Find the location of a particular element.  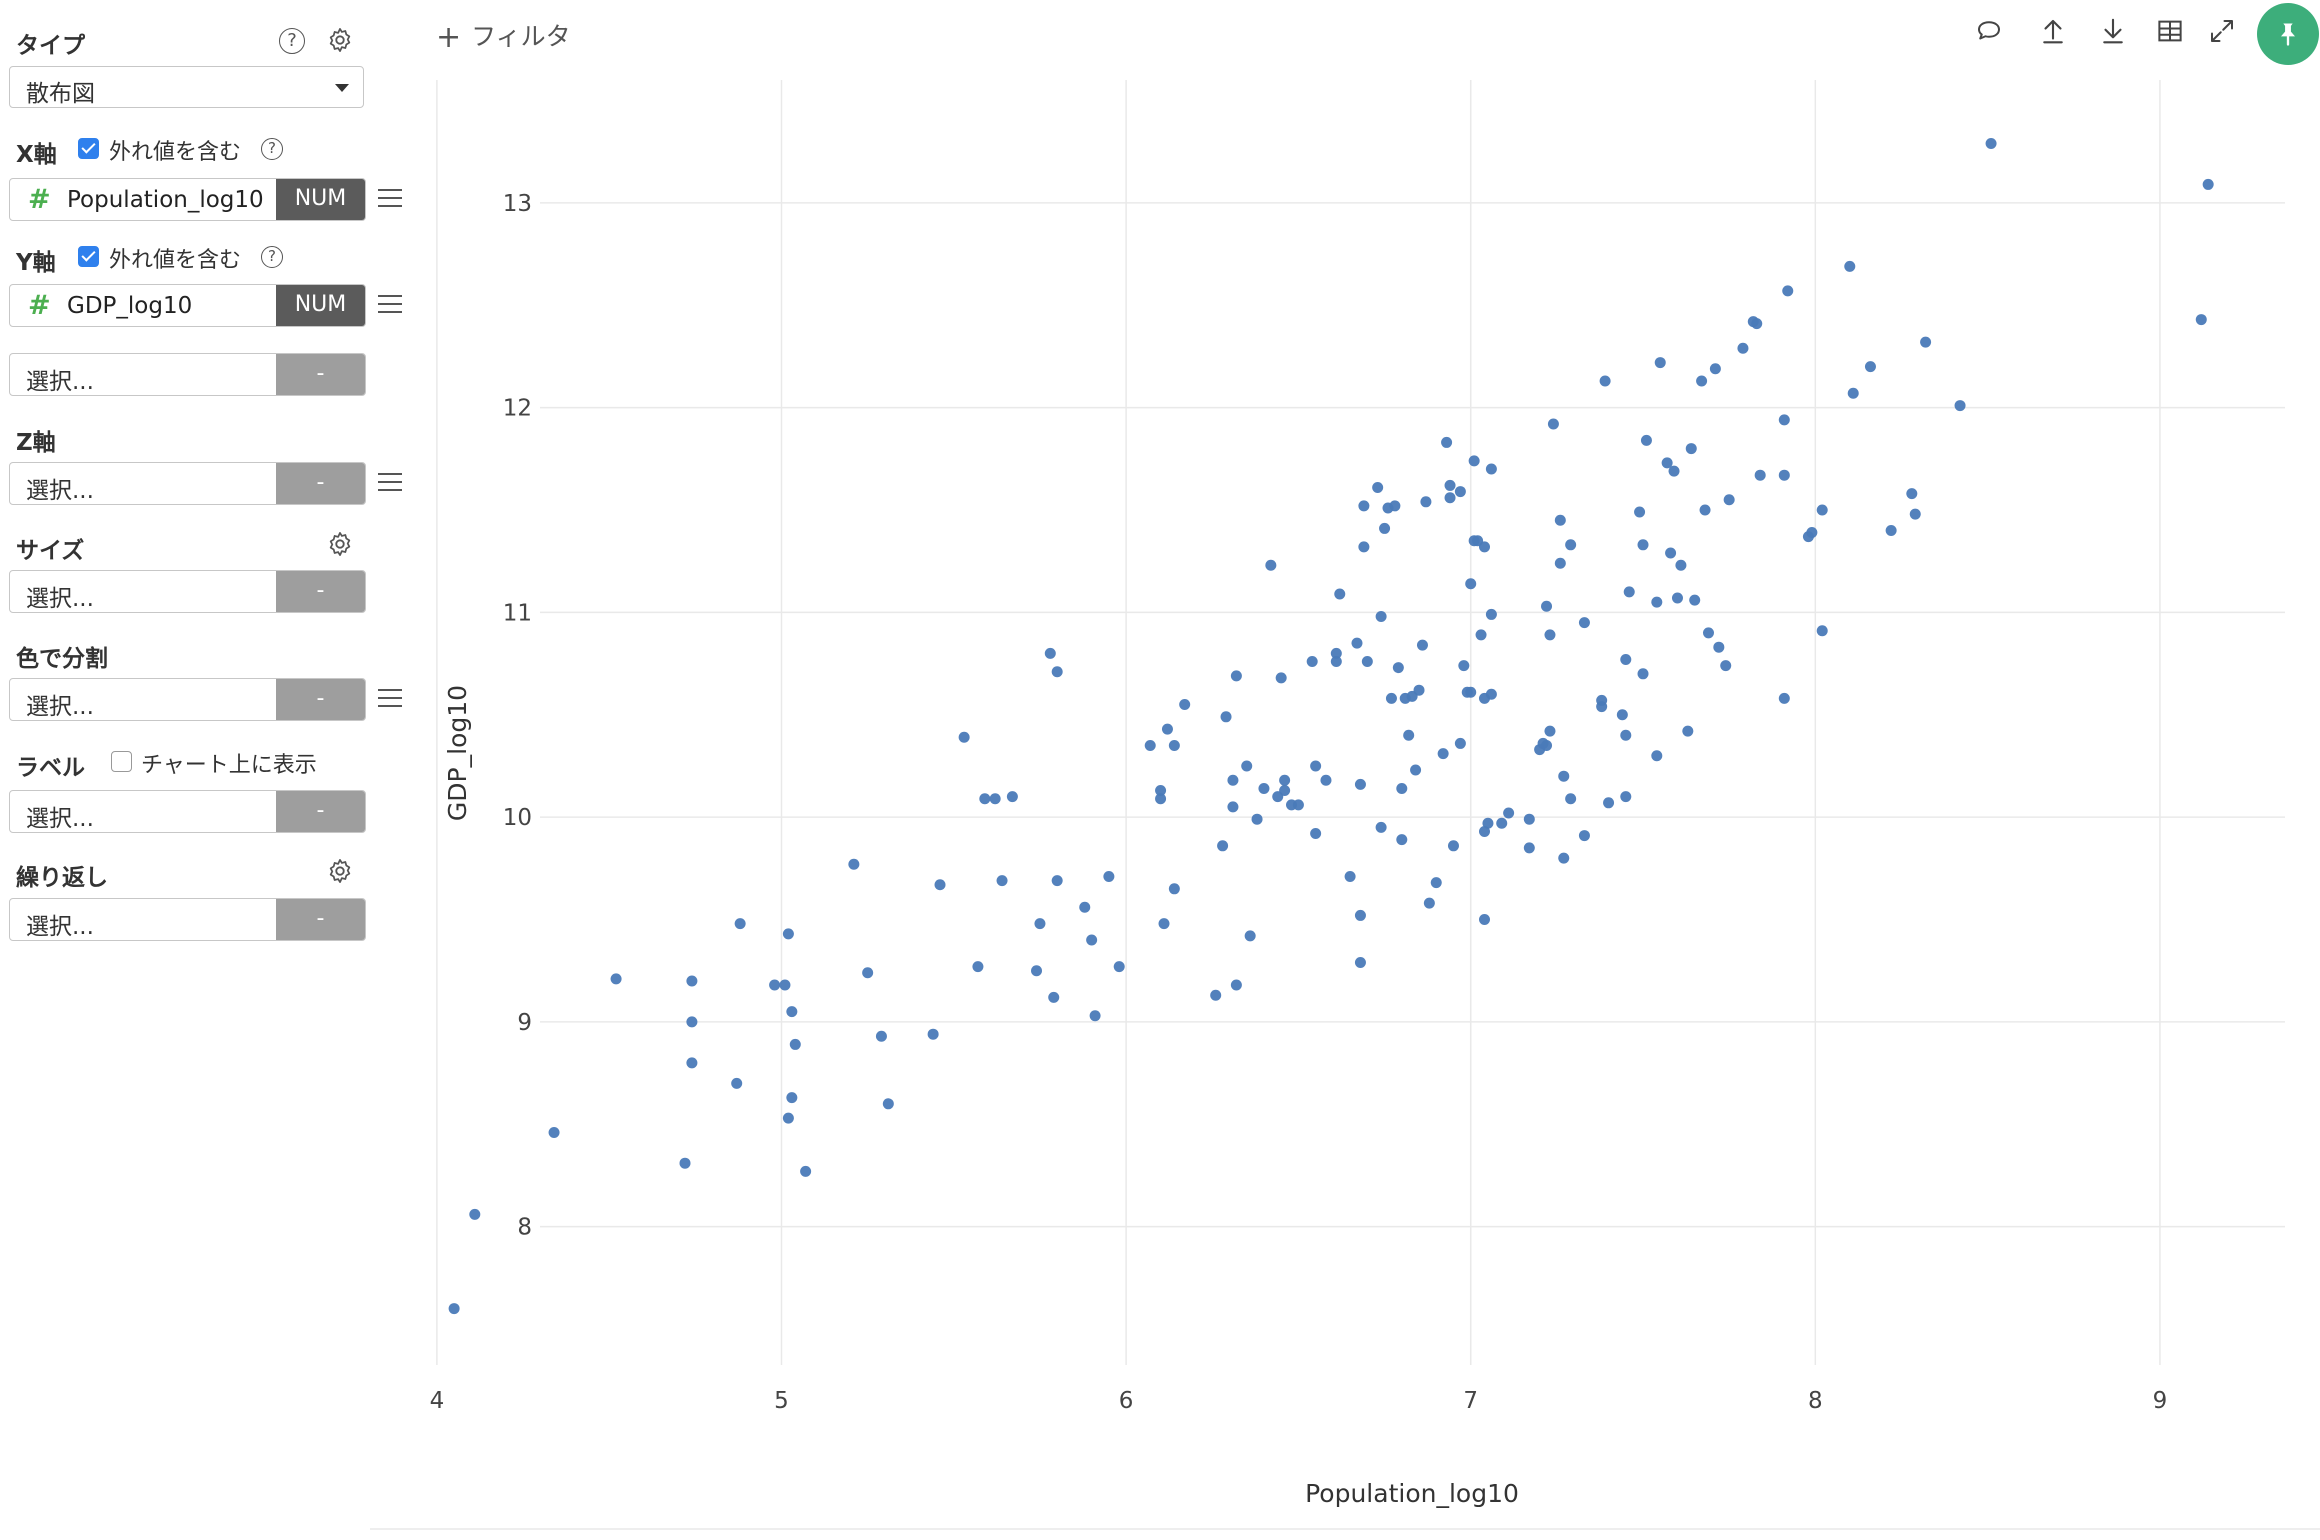

chart-type-select: 散布図 is located at coordinates (186, 87).